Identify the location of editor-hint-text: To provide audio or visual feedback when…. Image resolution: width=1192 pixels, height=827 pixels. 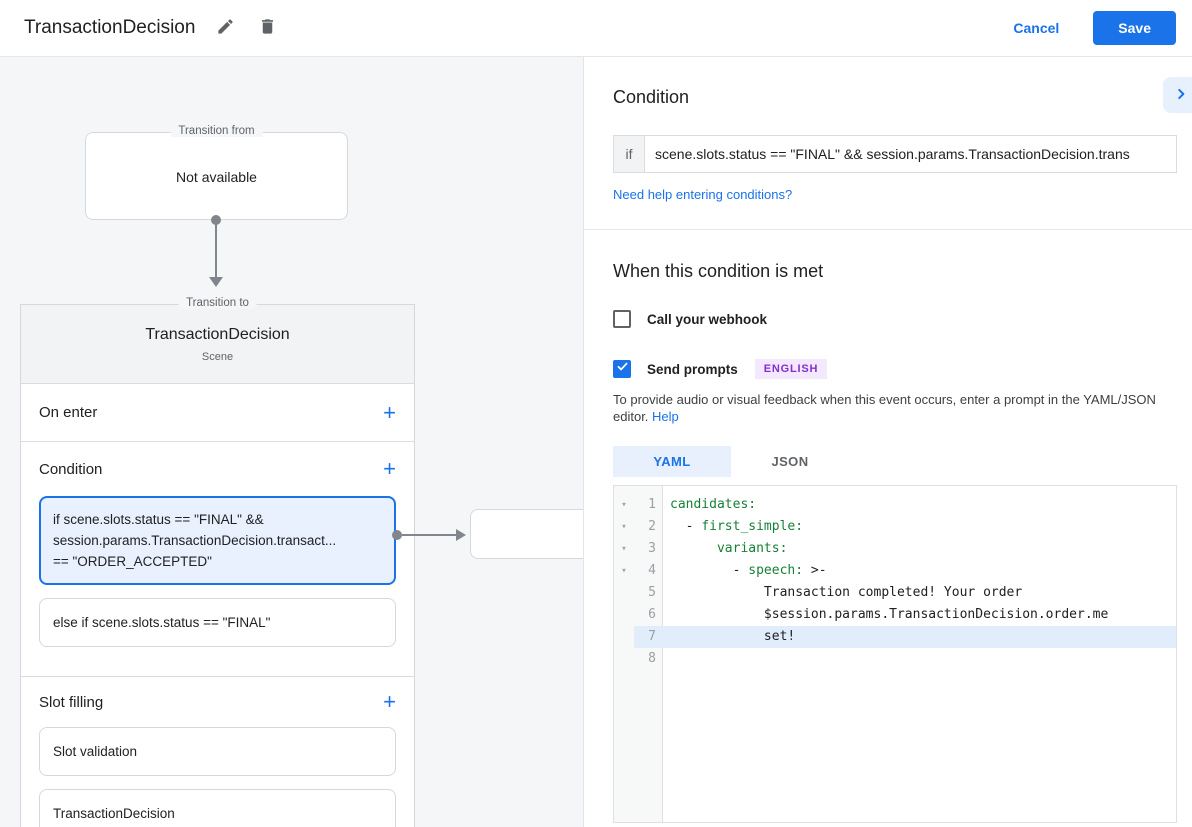
(895, 408).